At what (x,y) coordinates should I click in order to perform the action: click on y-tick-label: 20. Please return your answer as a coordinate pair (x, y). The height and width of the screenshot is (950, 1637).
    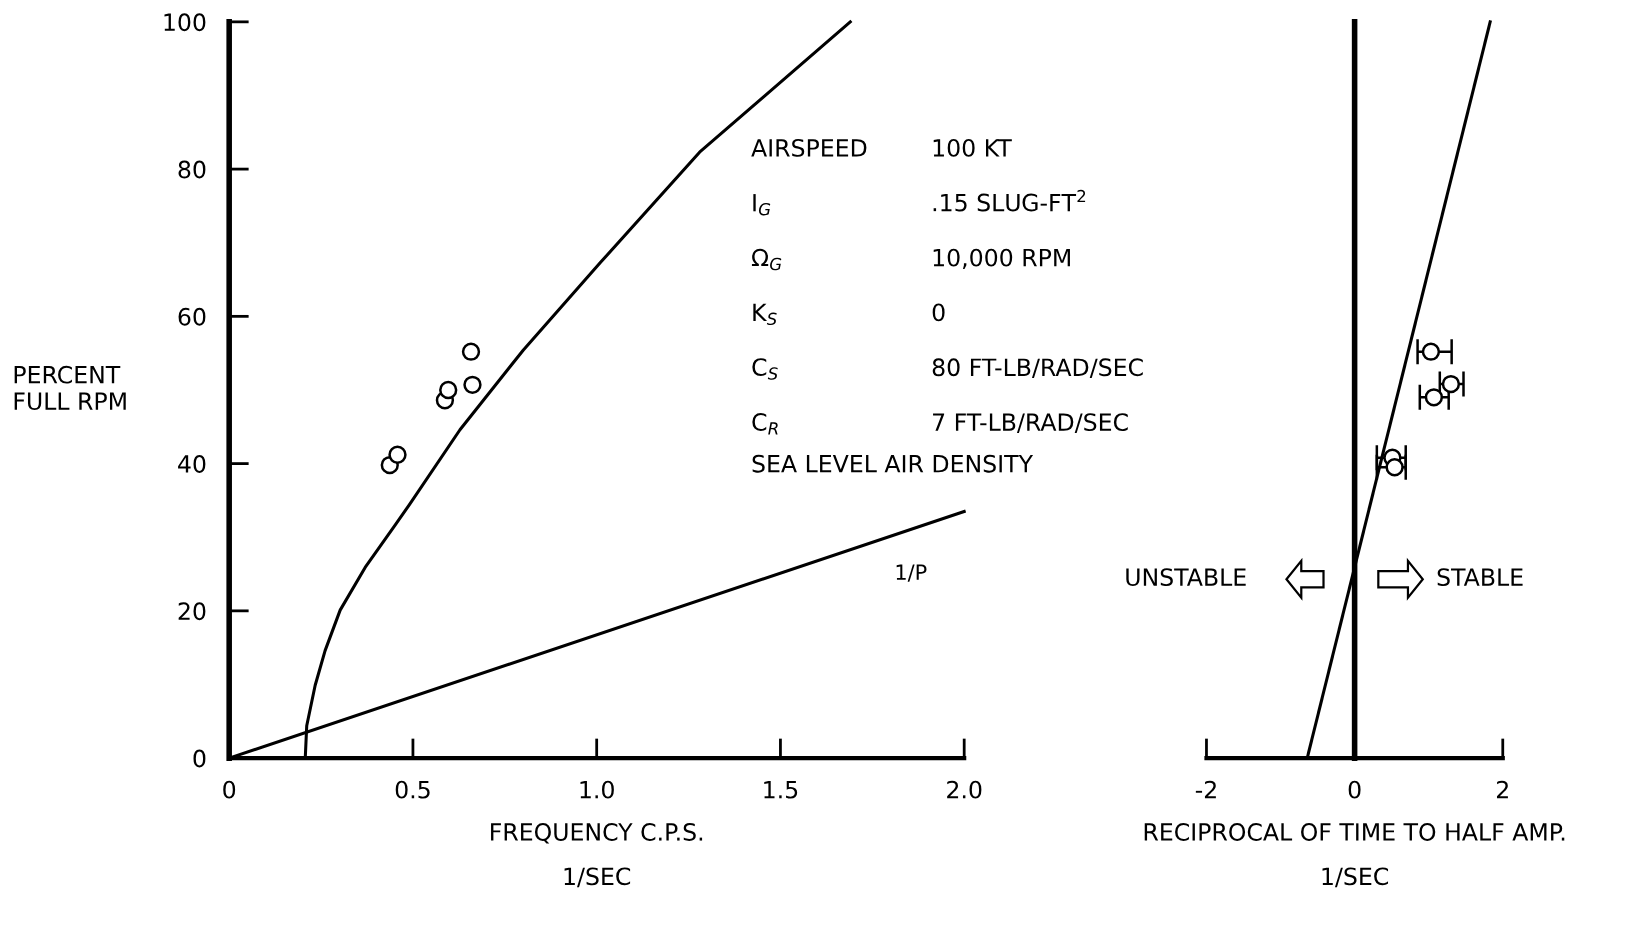
    Looking at the image, I should click on (192, 611).